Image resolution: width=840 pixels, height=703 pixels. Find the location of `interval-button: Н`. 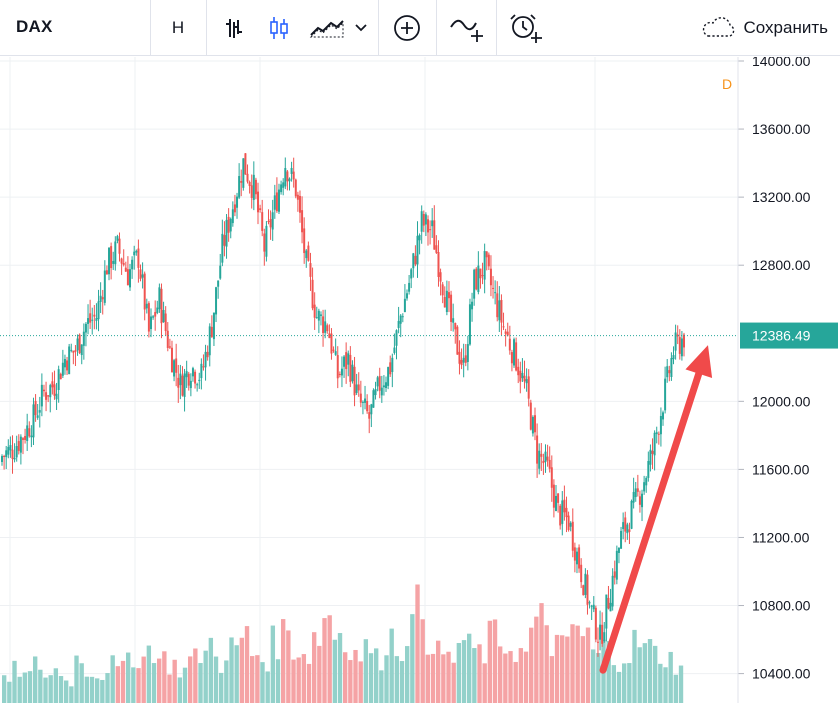

interval-button: Н is located at coordinates (178, 27).